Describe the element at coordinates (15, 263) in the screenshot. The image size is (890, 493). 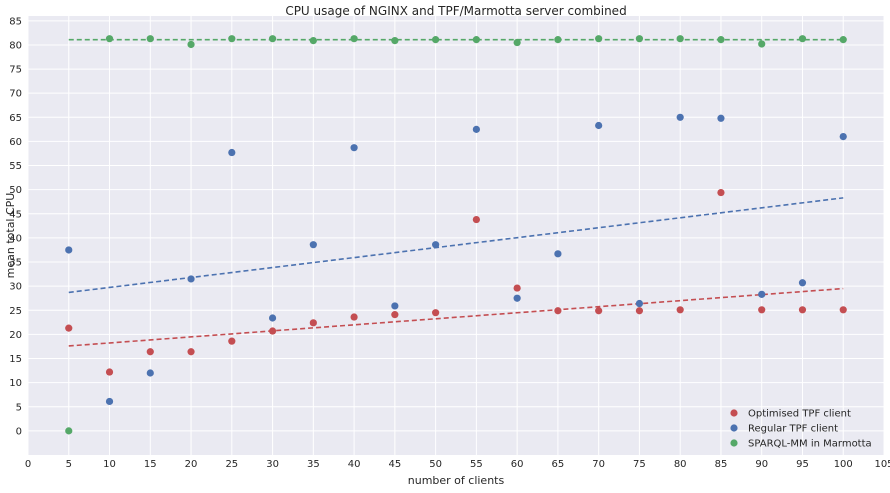
I see `y-tick-label: 35` at that location.